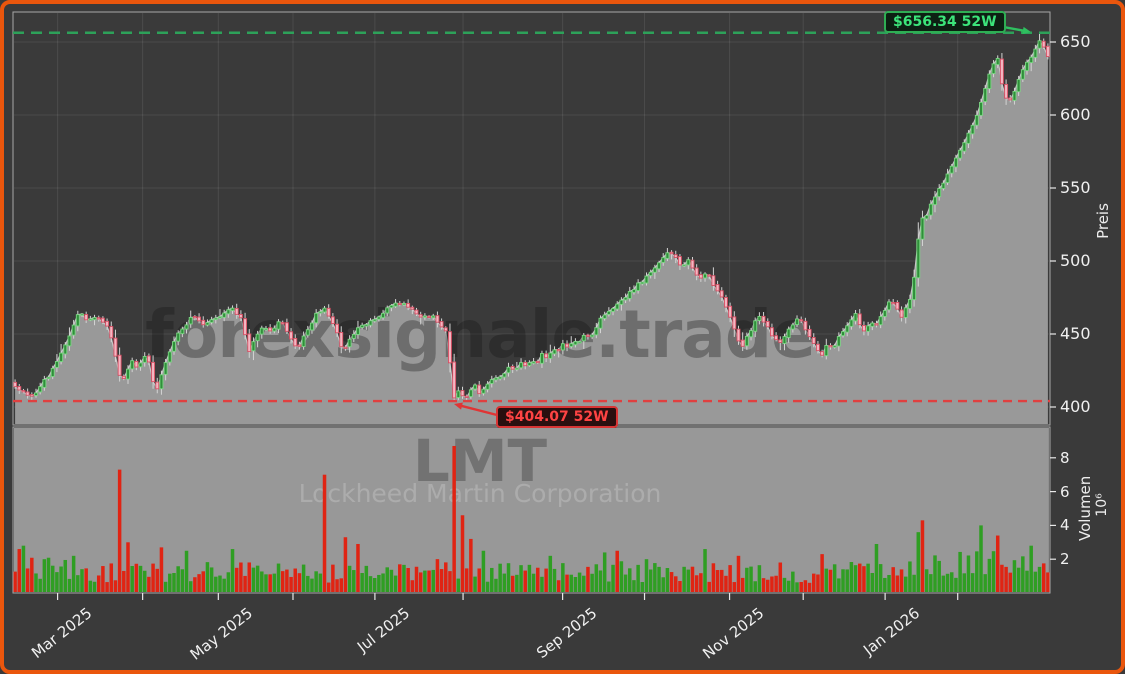 The width and height of the screenshot is (1125, 674). I want to click on volume-axis-unit: 10⁶, so click(1102, 505).